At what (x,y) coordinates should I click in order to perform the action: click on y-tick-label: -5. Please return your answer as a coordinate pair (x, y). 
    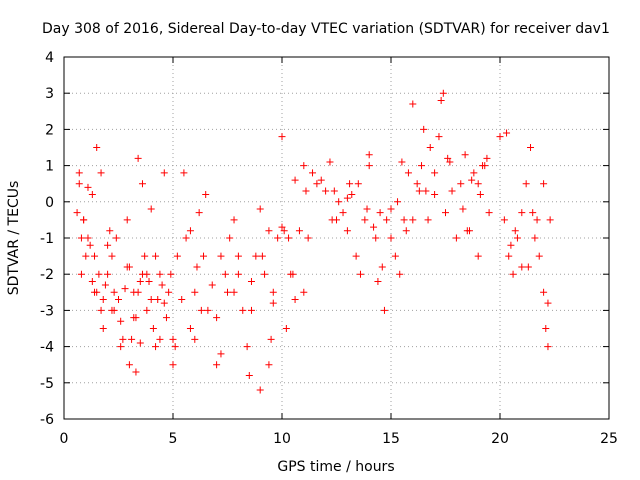
    Looking at the image, I should click on (47, 384).